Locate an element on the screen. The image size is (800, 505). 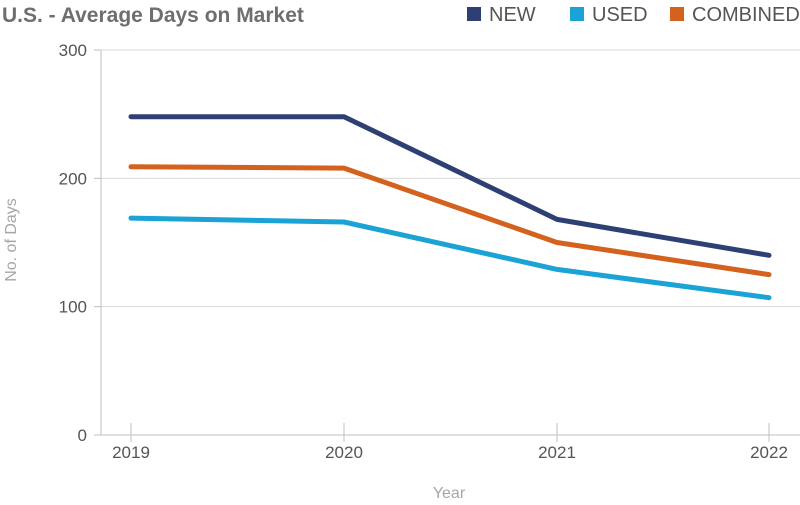
legend-label: NEW is located at coordinates (512, 15).